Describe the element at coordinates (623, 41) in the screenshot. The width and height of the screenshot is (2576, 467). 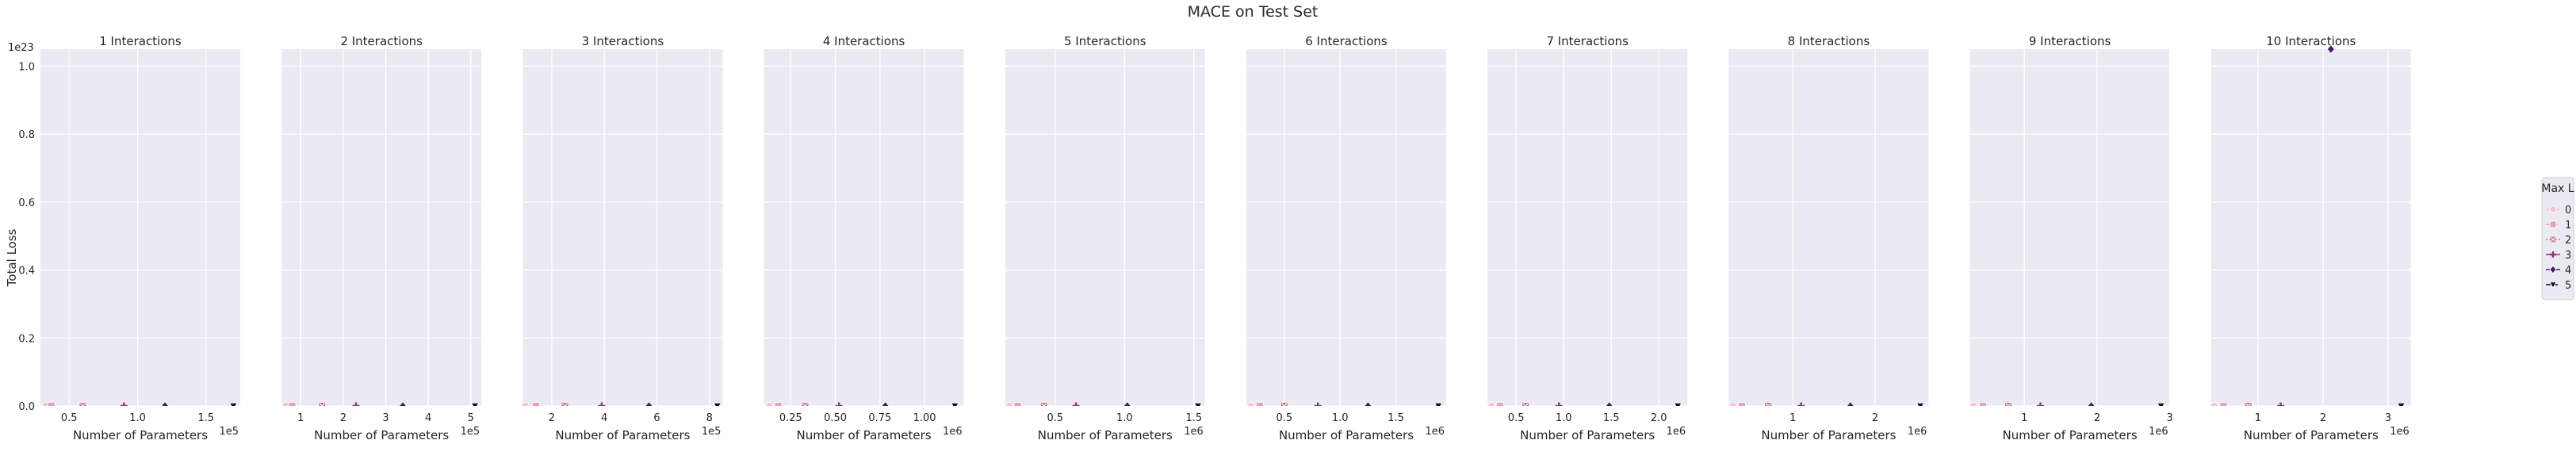
I see `subplot-title: 3 Interactions` at that location.